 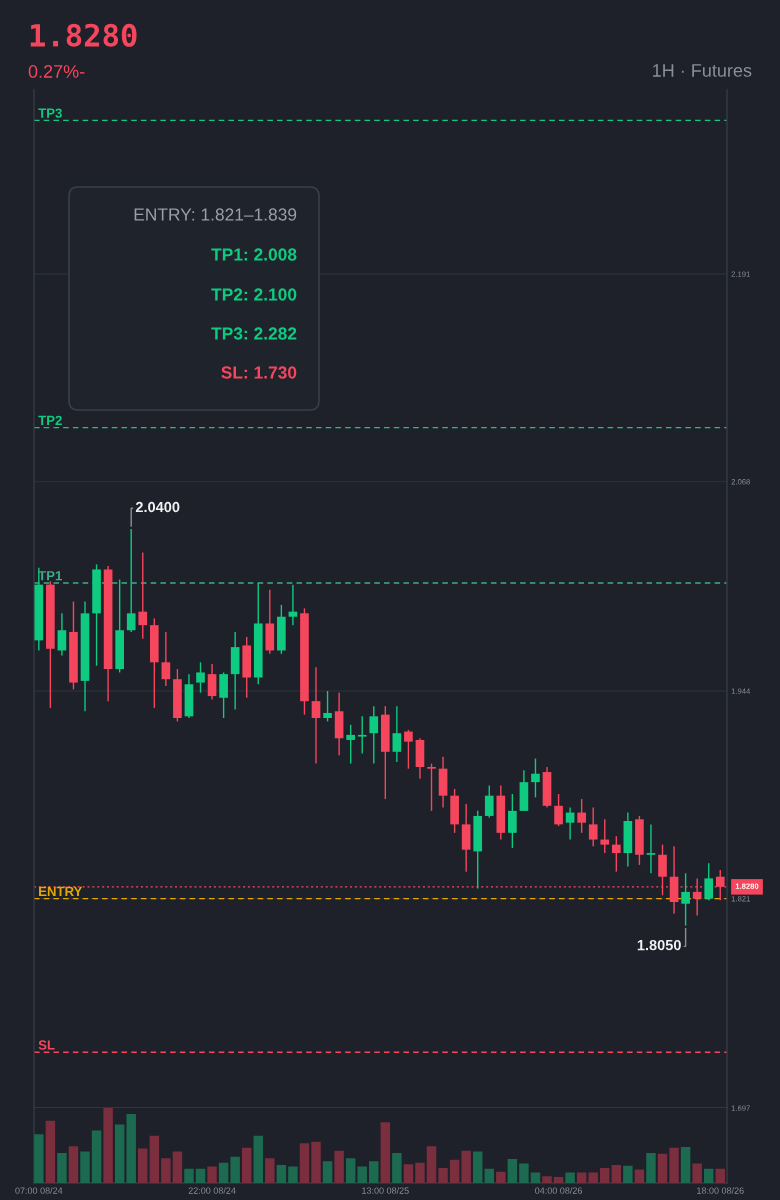 What do you see at coordinates (157, 507) in the screenshot?
I see `annotation: 2.0400` at bounding box center [157, 507].